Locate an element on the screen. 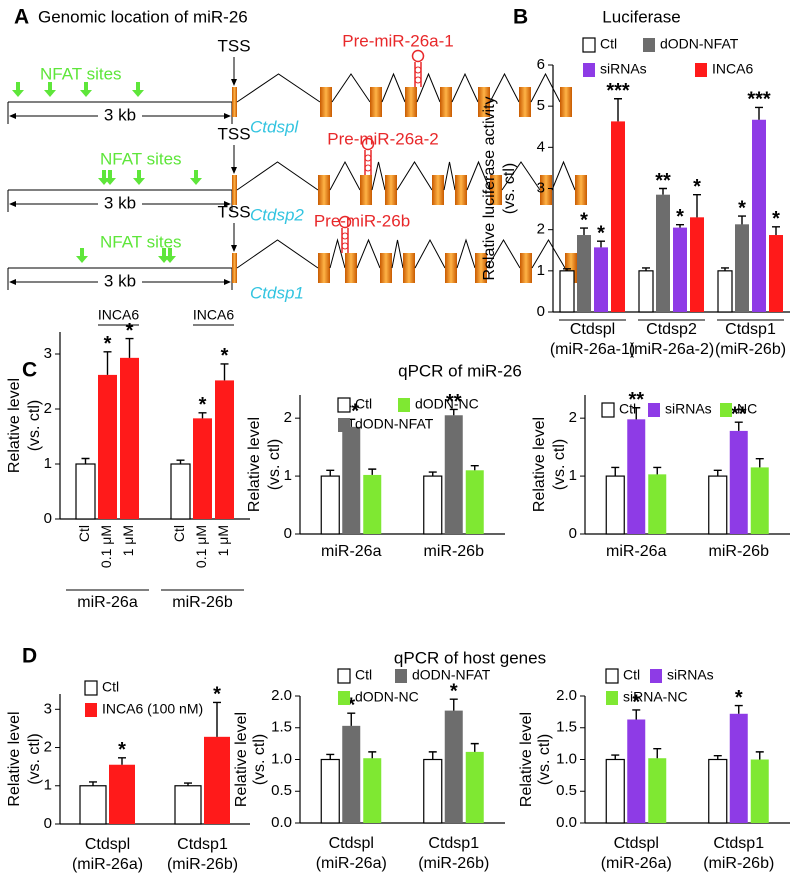  y-tick-label: 1 is located at coordinates (48, 785).